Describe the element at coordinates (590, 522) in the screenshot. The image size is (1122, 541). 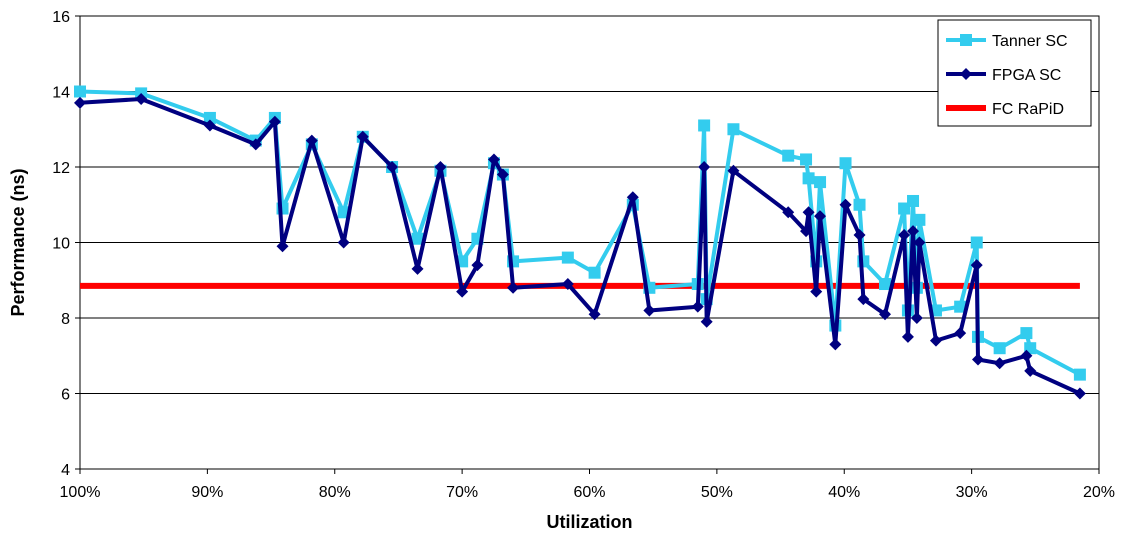
I see `x-axis-title: Utilization` at that location.